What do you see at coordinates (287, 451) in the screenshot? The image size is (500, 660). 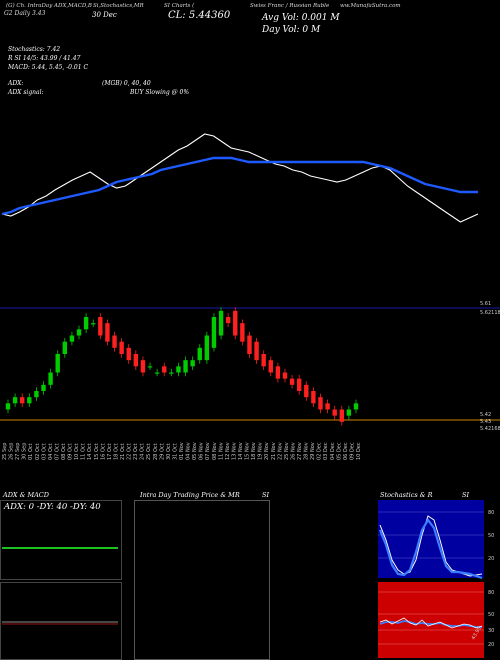 I see `date-tick: 25 Nov` at bounding box center [287, 451].